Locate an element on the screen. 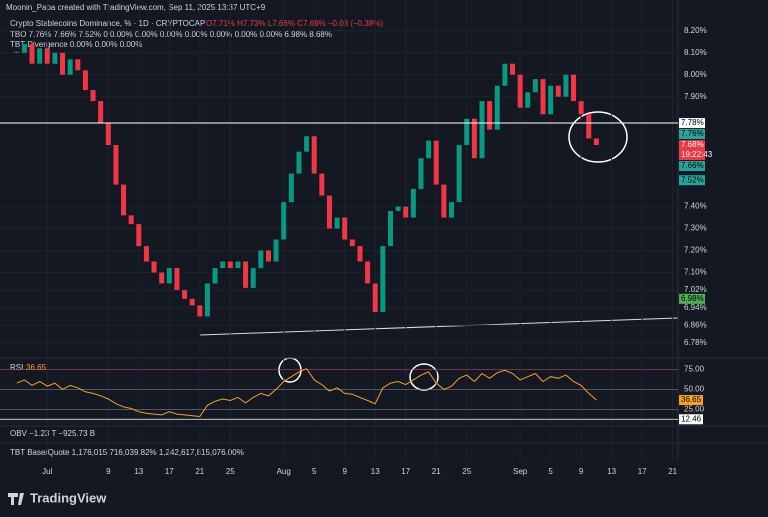 Image resolution: width=768 pixels, height=517 pixels. price-label: 6.98% is located at coordinates (692, 298).